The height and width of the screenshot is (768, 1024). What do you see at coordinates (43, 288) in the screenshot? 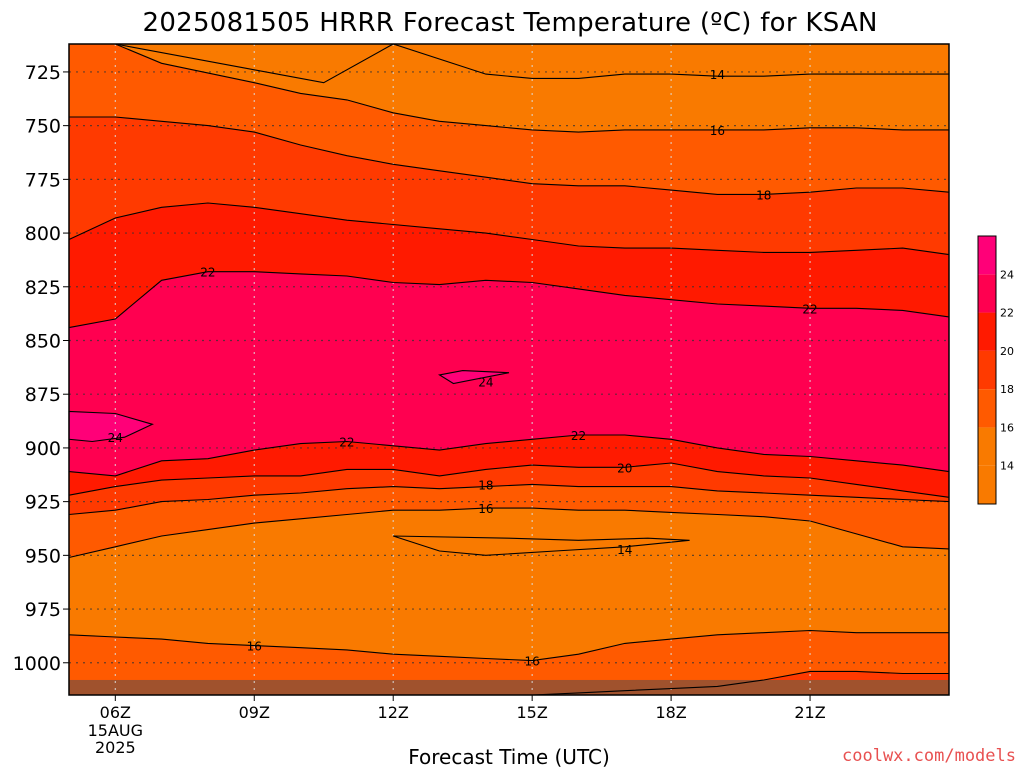
I see `y-tick-label: 825` at bounding box center [43, 288].